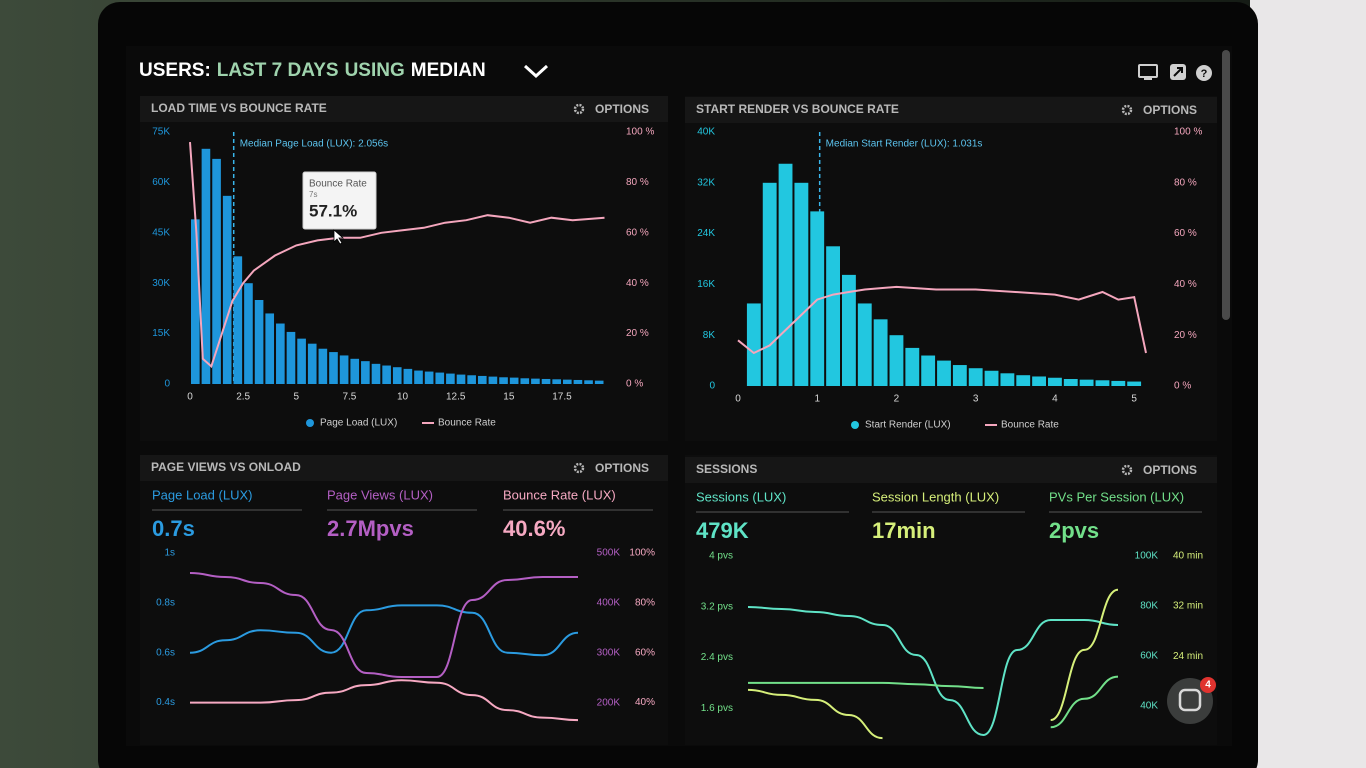 Image resolution: width=1366 pixels, height=768 pixels. I want to click on y2-tick-label: 200K, so click(609, 703).